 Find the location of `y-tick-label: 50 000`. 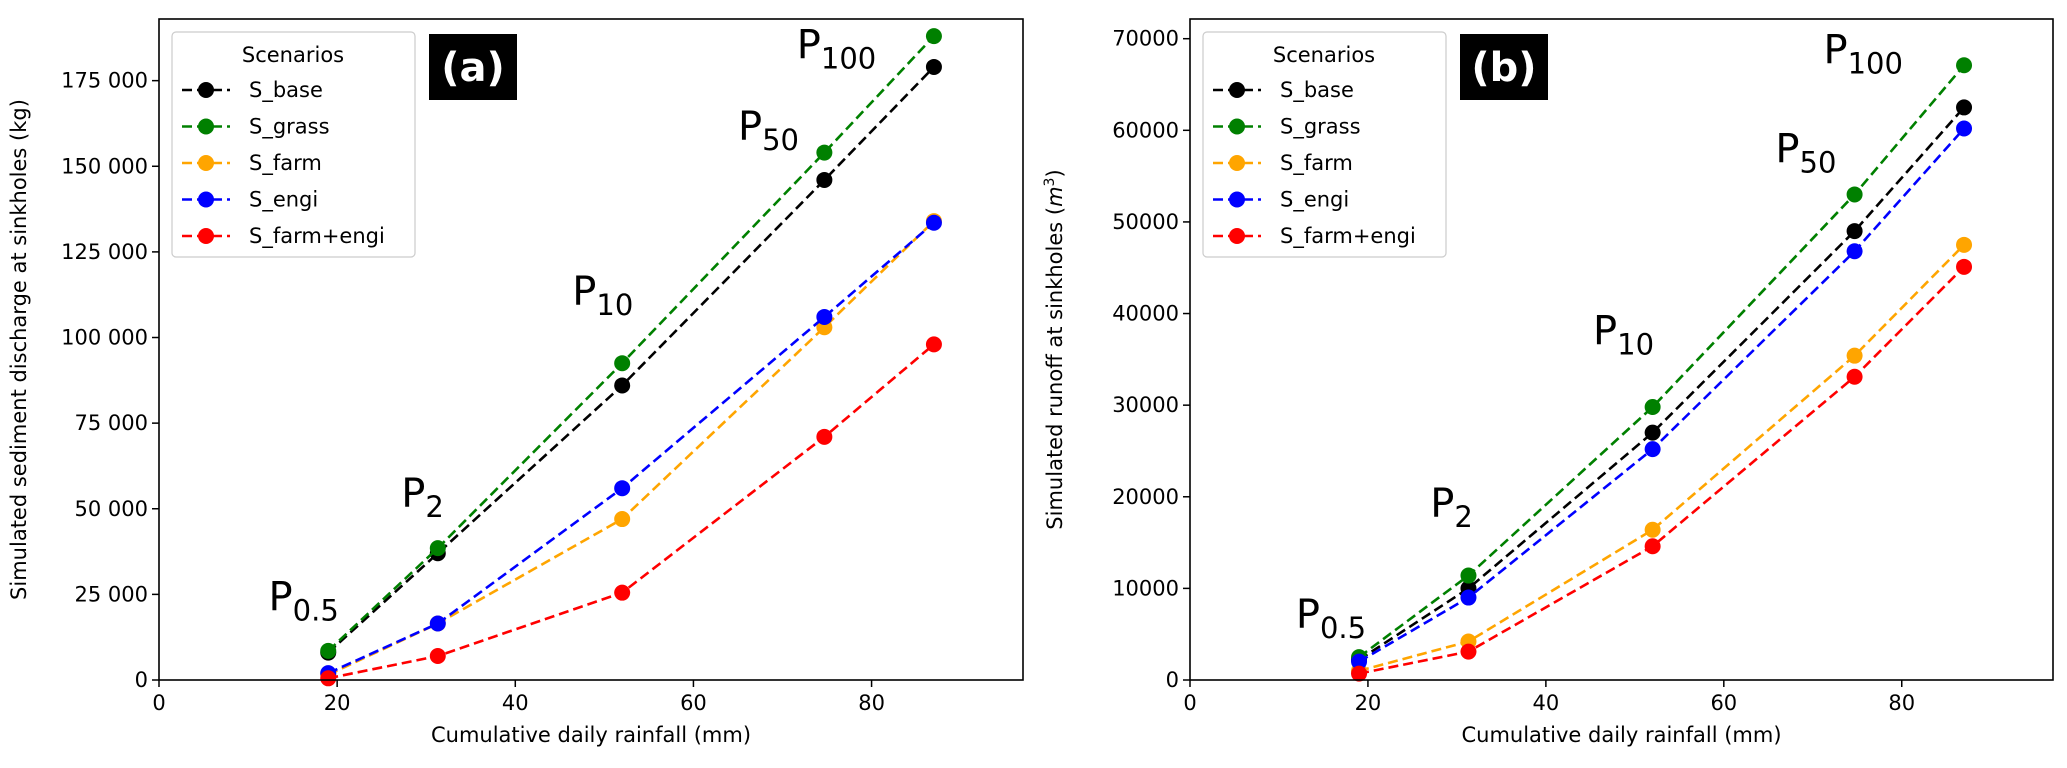

y-tick-label: 50 000 is located at coordinates (111, 509).